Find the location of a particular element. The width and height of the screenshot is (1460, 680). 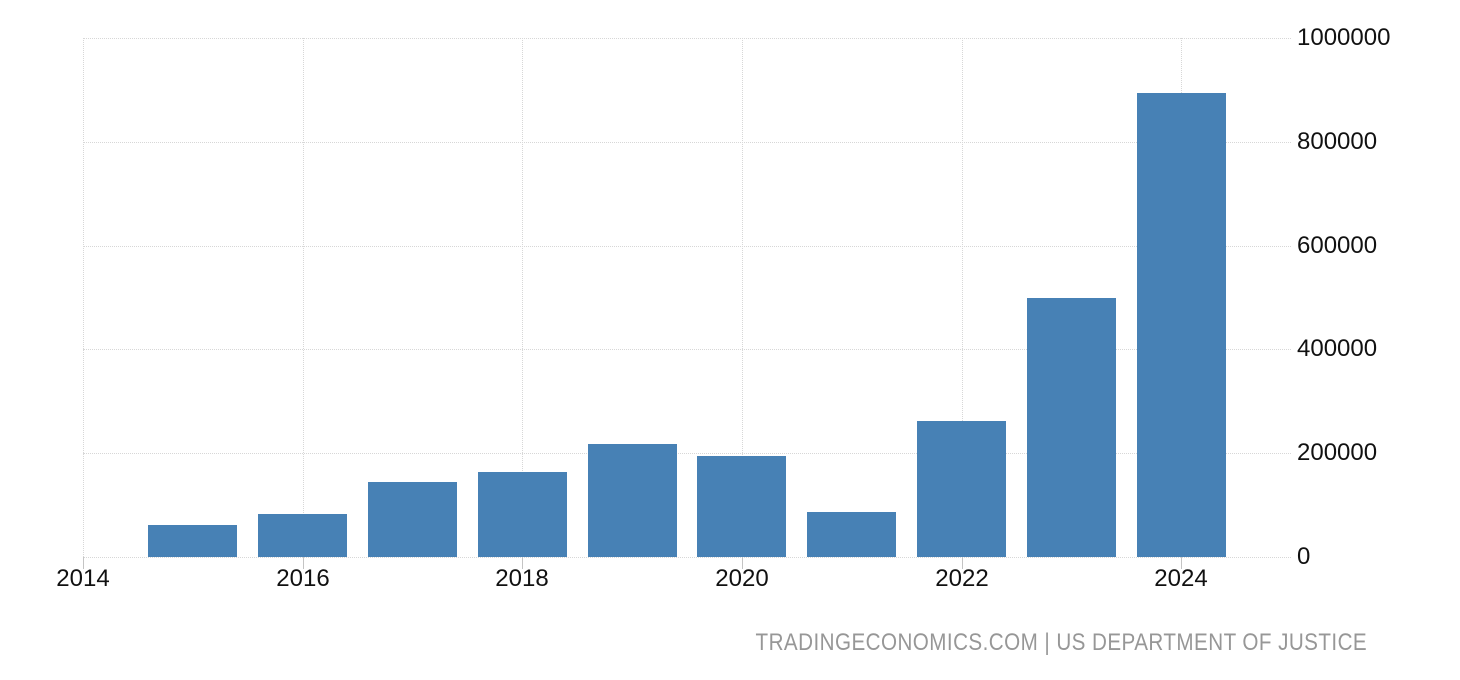

bar-2020 is located at coordinates (741, 506).